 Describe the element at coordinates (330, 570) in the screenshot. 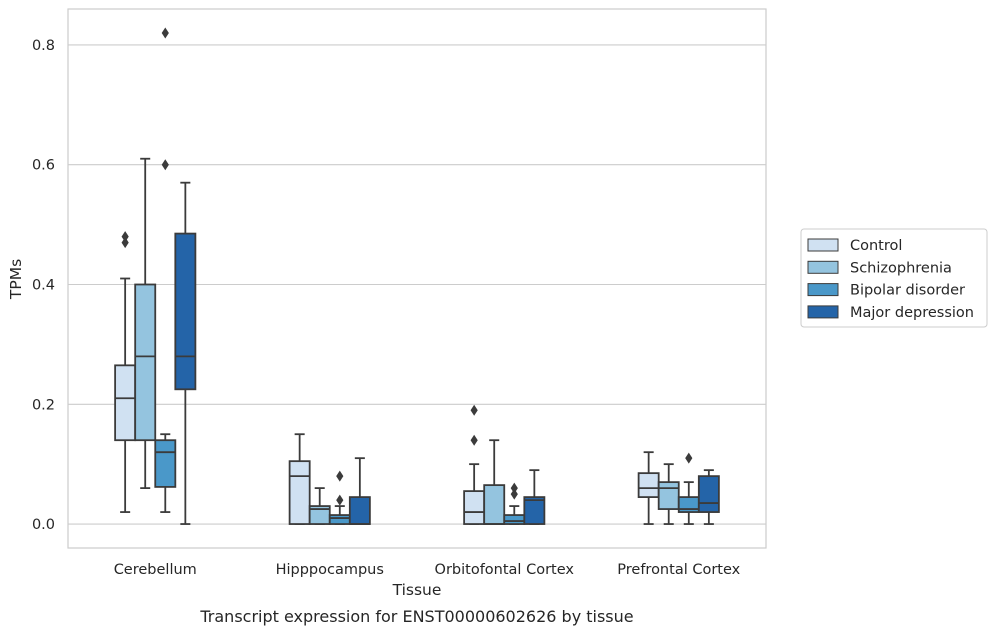

I see `x-tick-label: Hipppocampus` at that location.